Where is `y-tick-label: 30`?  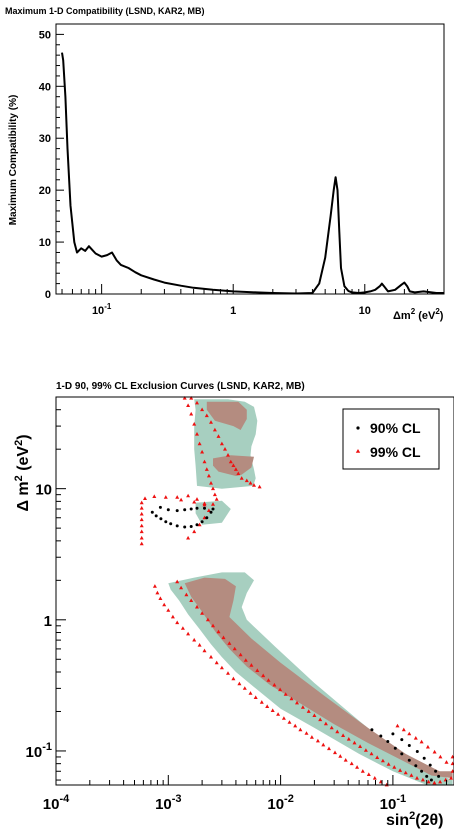 y-tick-label: 30 is located at coordinates (45, 139).